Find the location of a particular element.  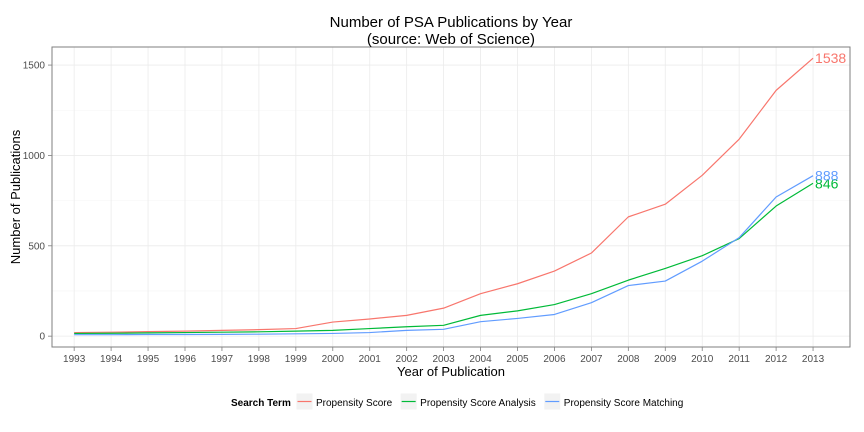

end-label-3: 888 is located at coordinates (827, 176).